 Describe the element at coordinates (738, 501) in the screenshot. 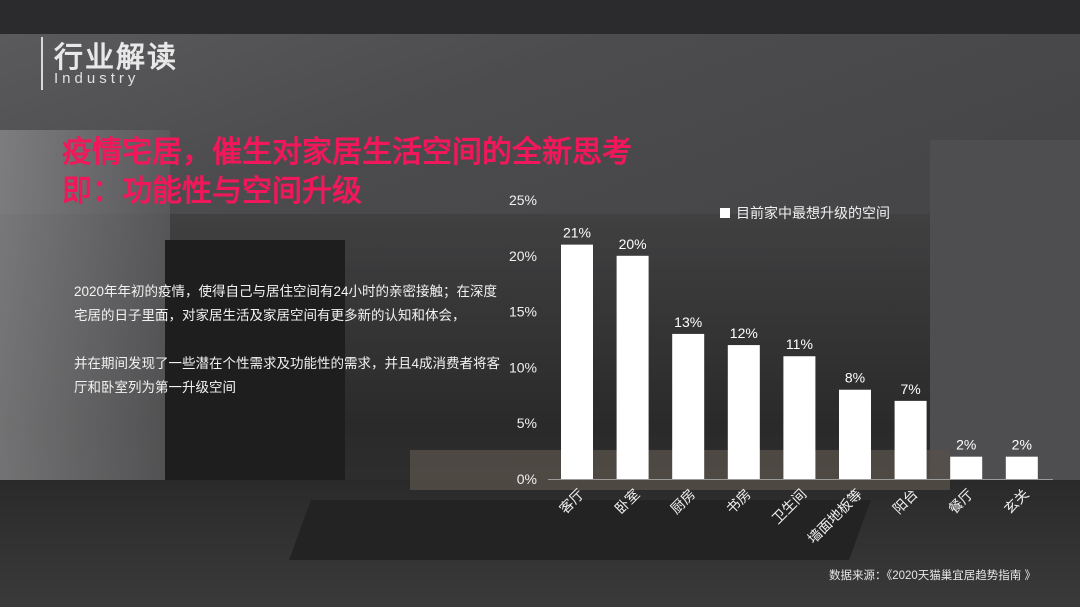

I see `x-tick-label: 书房` at that location.